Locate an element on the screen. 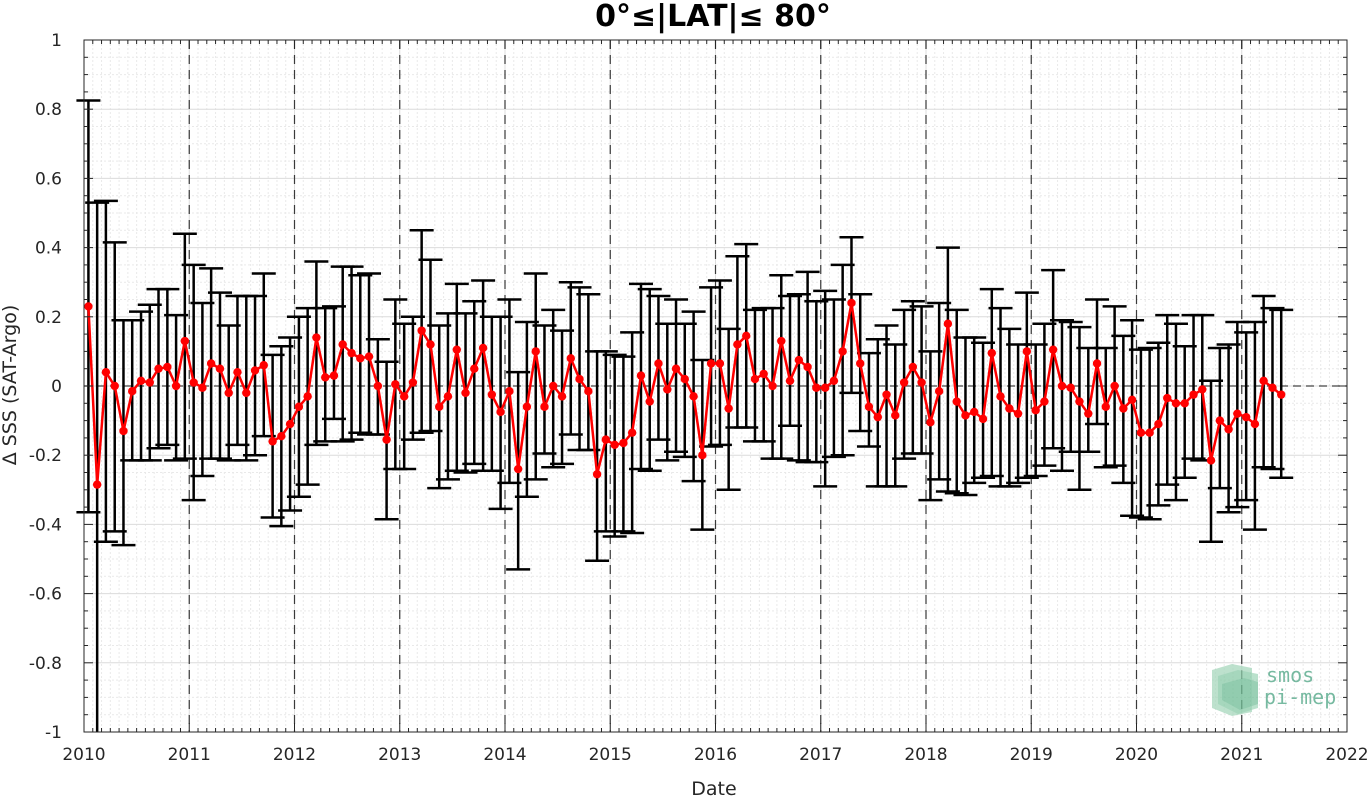  y-tick-label: -0.8 is located at coordinates (45, 664).